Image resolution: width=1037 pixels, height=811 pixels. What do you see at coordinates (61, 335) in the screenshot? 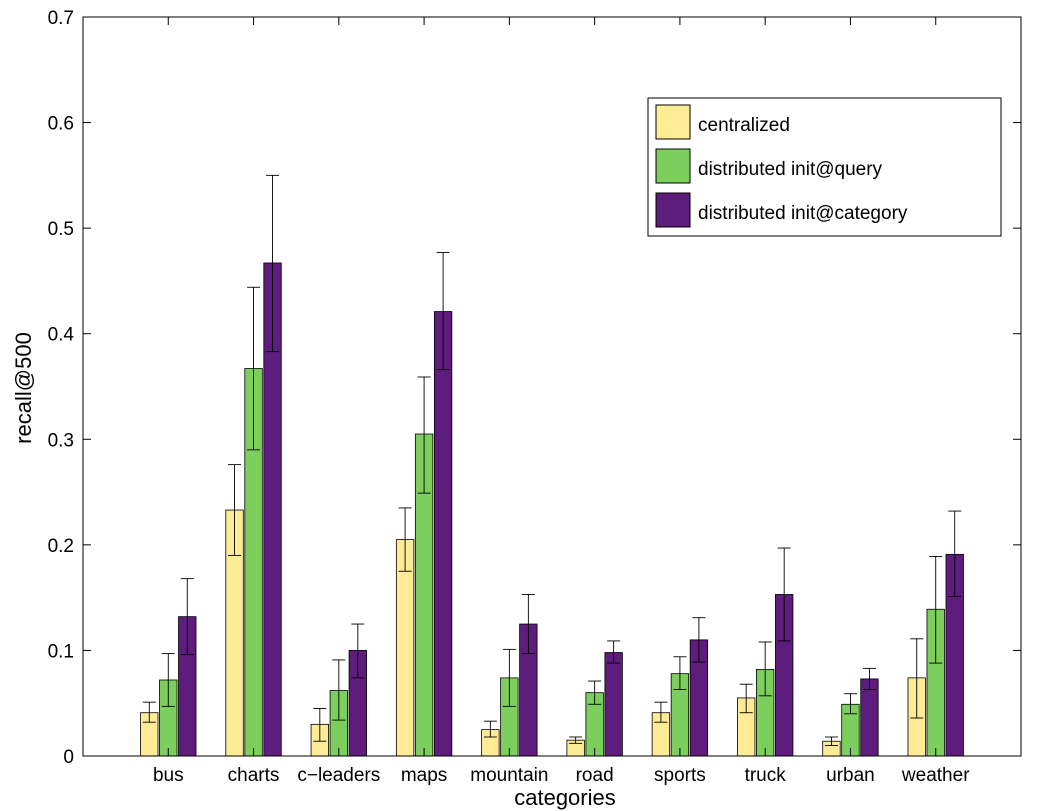
I see `y-tick-label: 0.4` at bounding box center [61, 335].